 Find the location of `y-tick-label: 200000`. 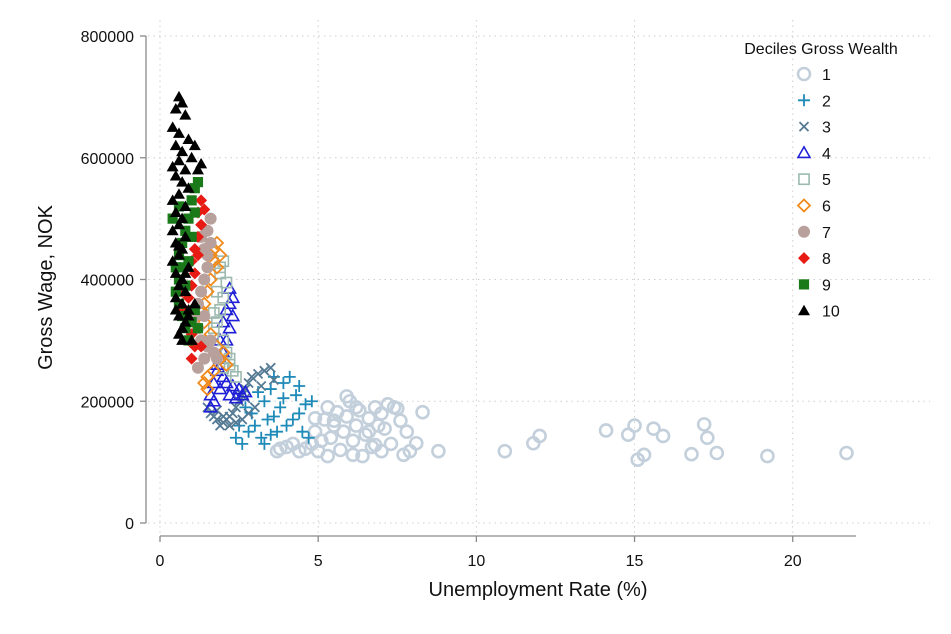

y-tick-label: 200000 is located at coordinates (107, 402).